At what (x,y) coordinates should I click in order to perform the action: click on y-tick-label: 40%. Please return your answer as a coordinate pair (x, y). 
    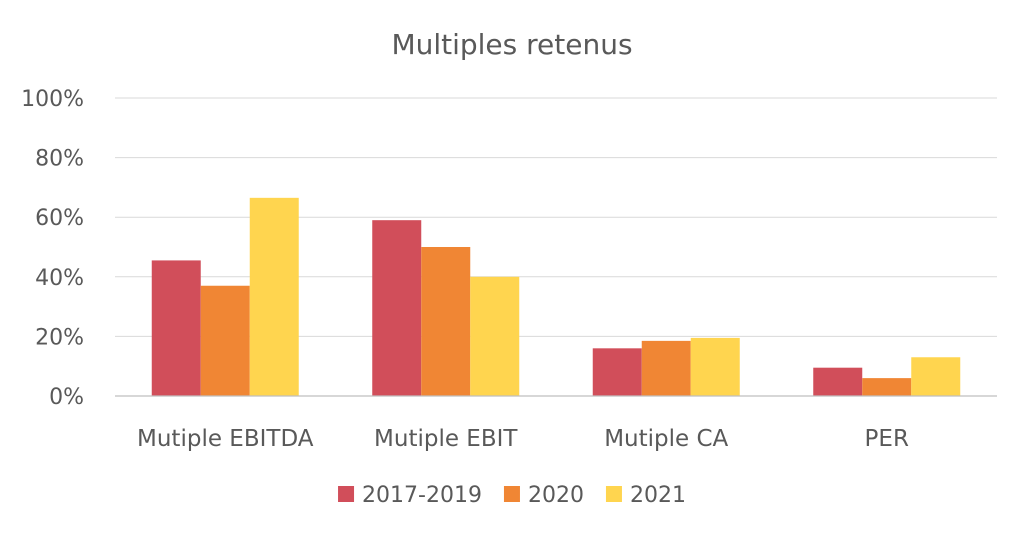
    Looking at the image, I should click on (59, 278).